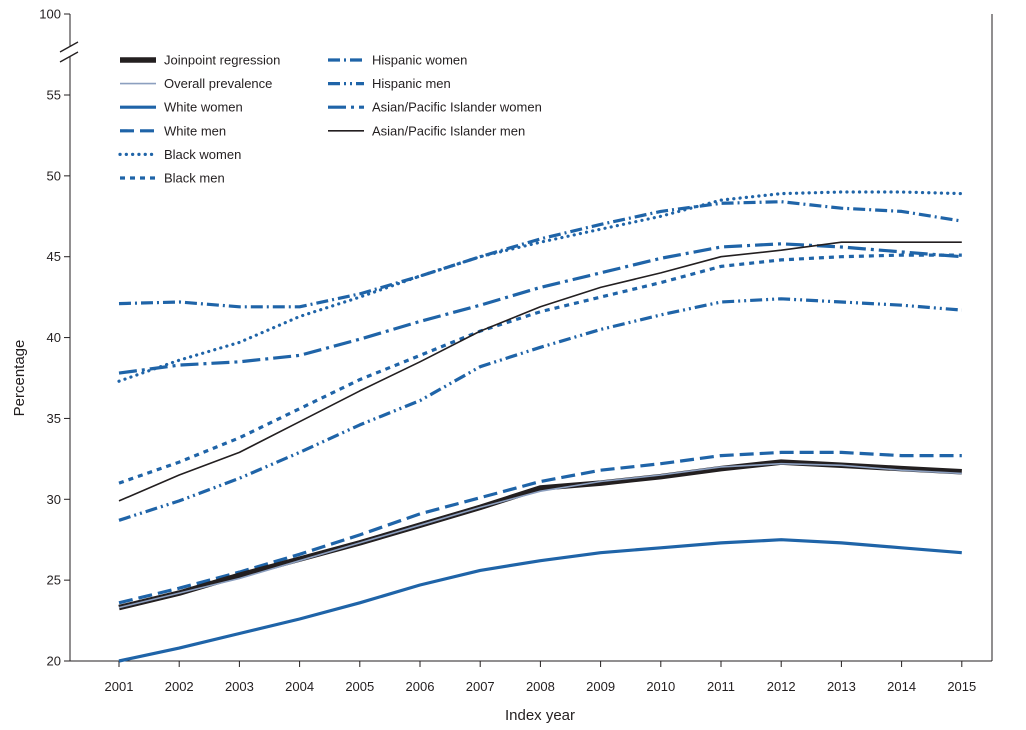 The height and width of the screenshot is (730, 1026). Describe the element at coordinates (961, 686) in the screenshot. I see `x-tick-label: 2015` at that location.